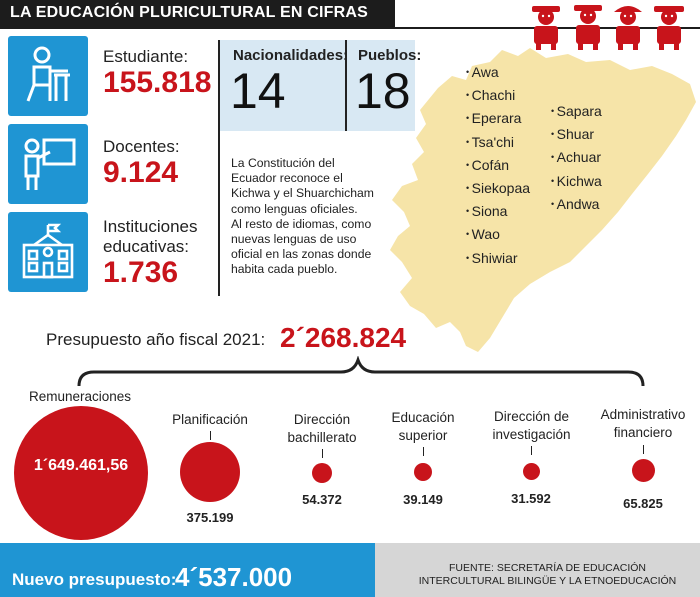 This screenshot has height=597, width=700. What do you see at coordinates (576, 184) in the screenshot?
I see `list-item: Kichwa` at bounding box center [576, 184].